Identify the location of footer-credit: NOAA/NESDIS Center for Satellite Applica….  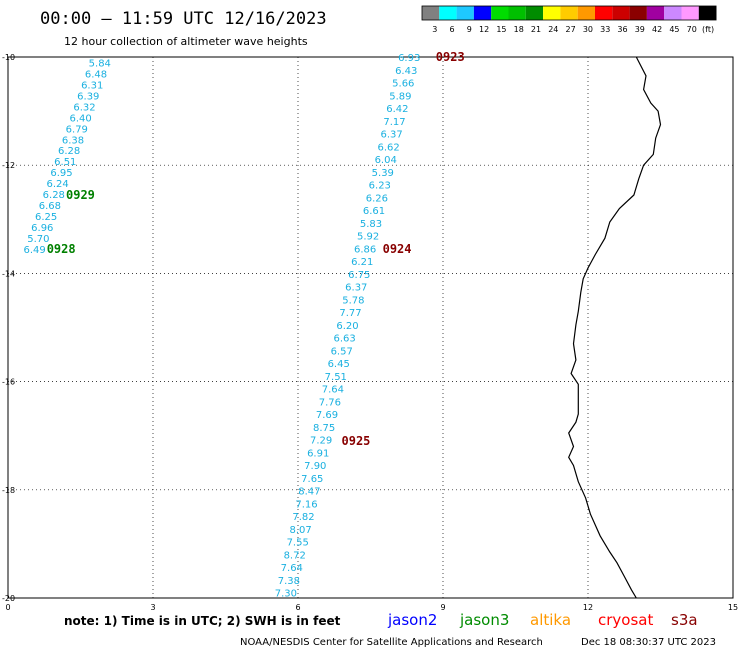
(391, 642).